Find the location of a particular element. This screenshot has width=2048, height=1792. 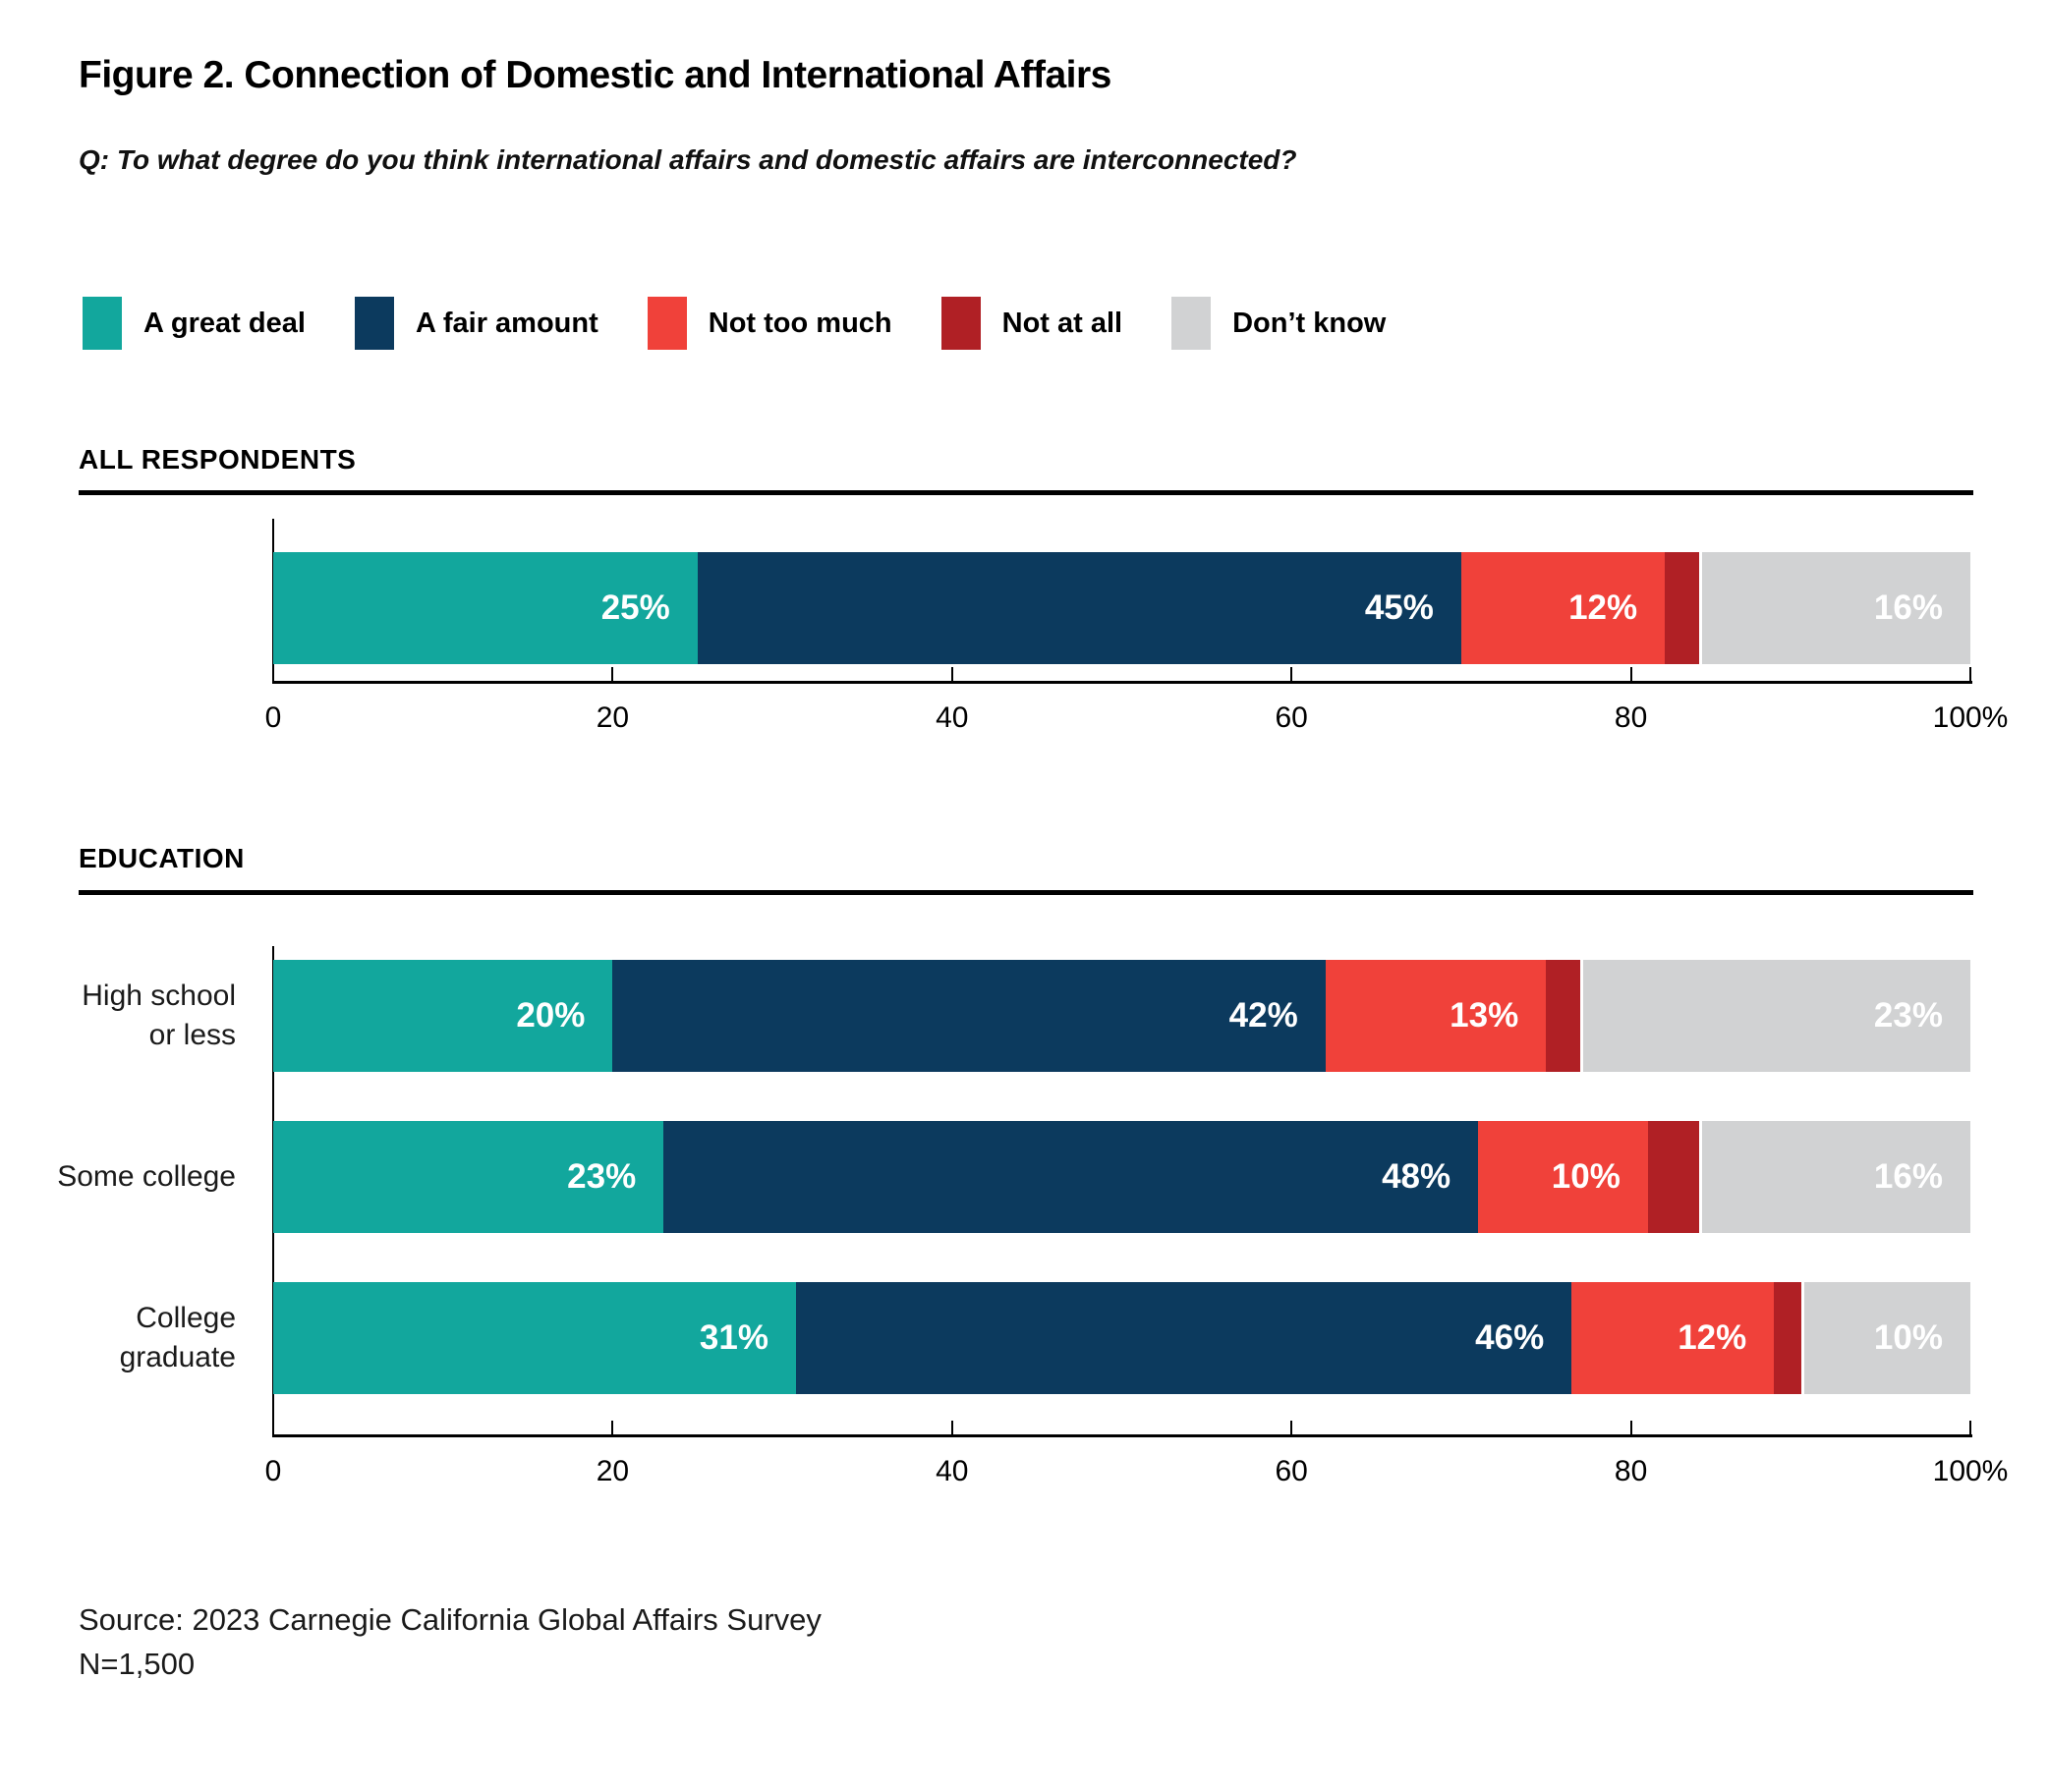

legend-label-not-at-all: Not at all is located at coordinates (1062, 323).